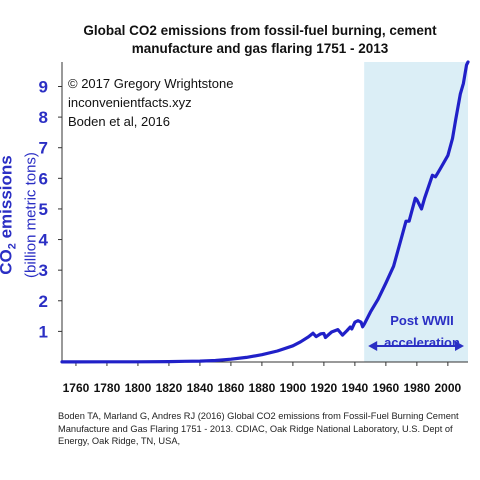 This screenshot has height=480, width=480. Describe the element at coordinates (386, 388) in the screenshot. I see `x-tick-label: 1960` at that location.